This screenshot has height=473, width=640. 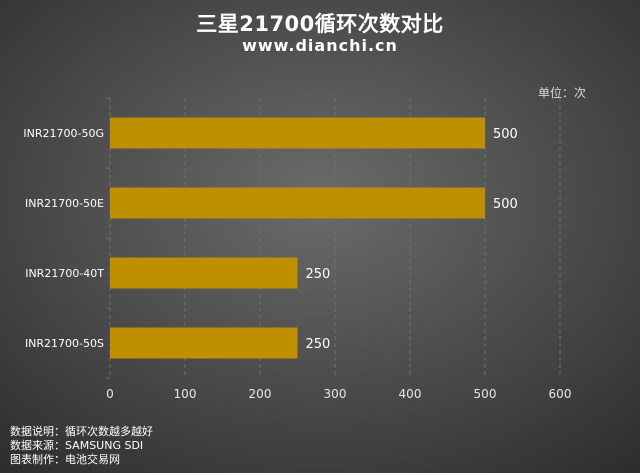 What do you see at coordinates (410, 394) in the screenshot?
I see `x-tick-label-4: 400` at bounding box center [410, 394].